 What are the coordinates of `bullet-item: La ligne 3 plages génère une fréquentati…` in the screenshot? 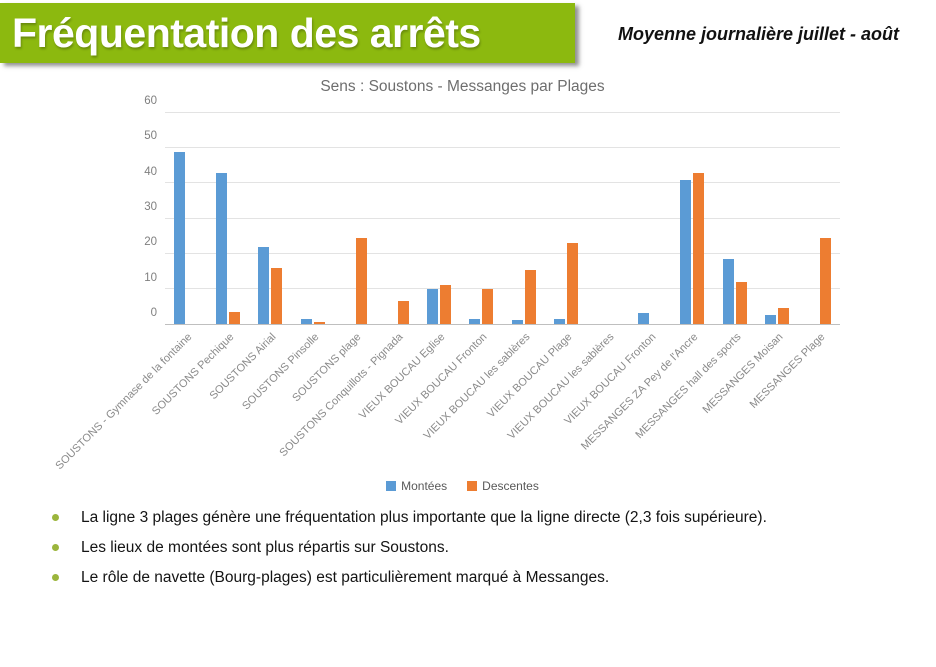 It's located at (477, 518).